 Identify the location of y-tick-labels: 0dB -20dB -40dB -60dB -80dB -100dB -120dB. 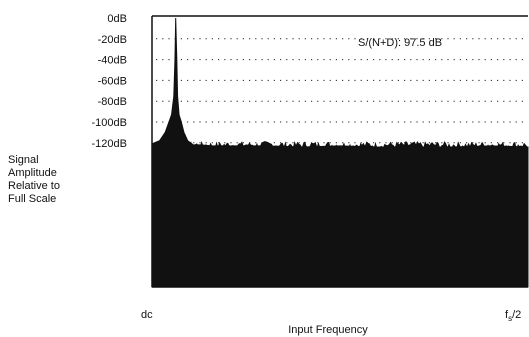
(109, 81).